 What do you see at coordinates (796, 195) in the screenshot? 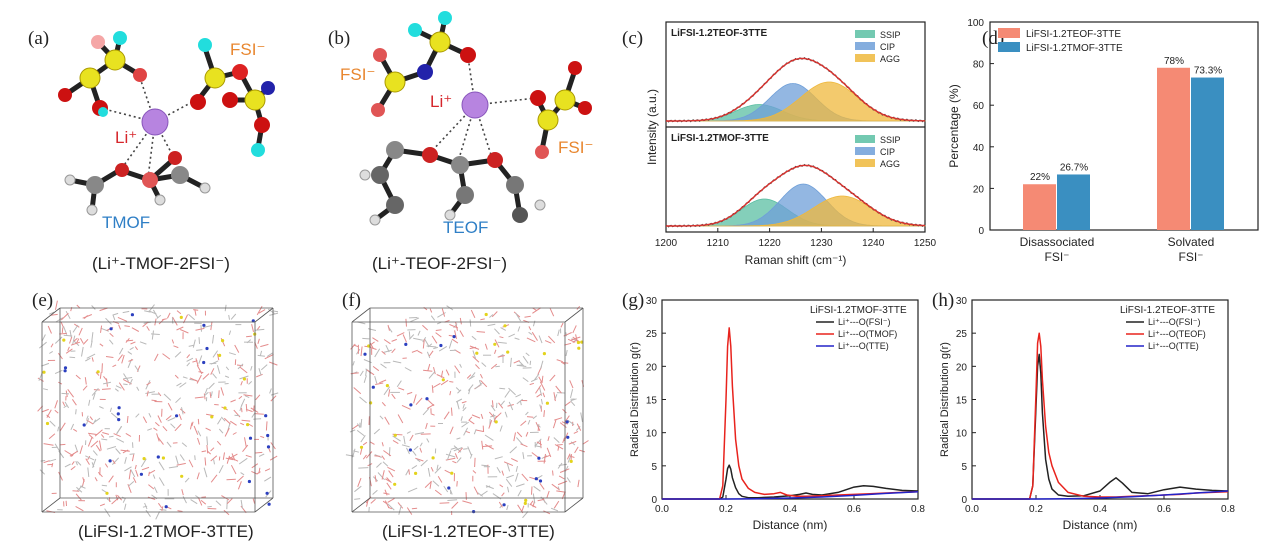
I see `raman-fitted-curve` at bounding box center [796, 195].